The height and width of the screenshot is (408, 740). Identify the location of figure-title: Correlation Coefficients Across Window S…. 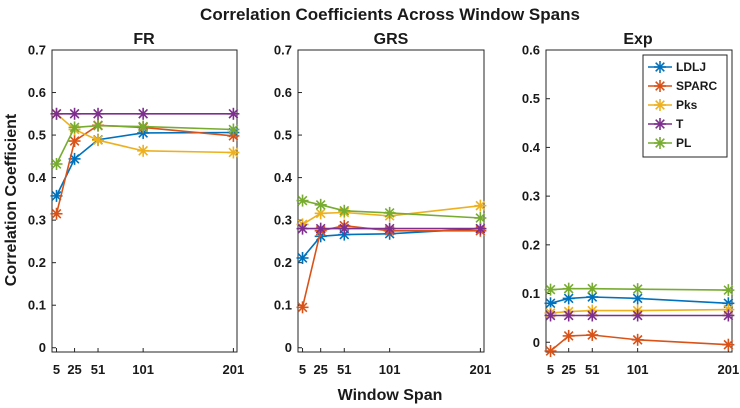
(390, 14).